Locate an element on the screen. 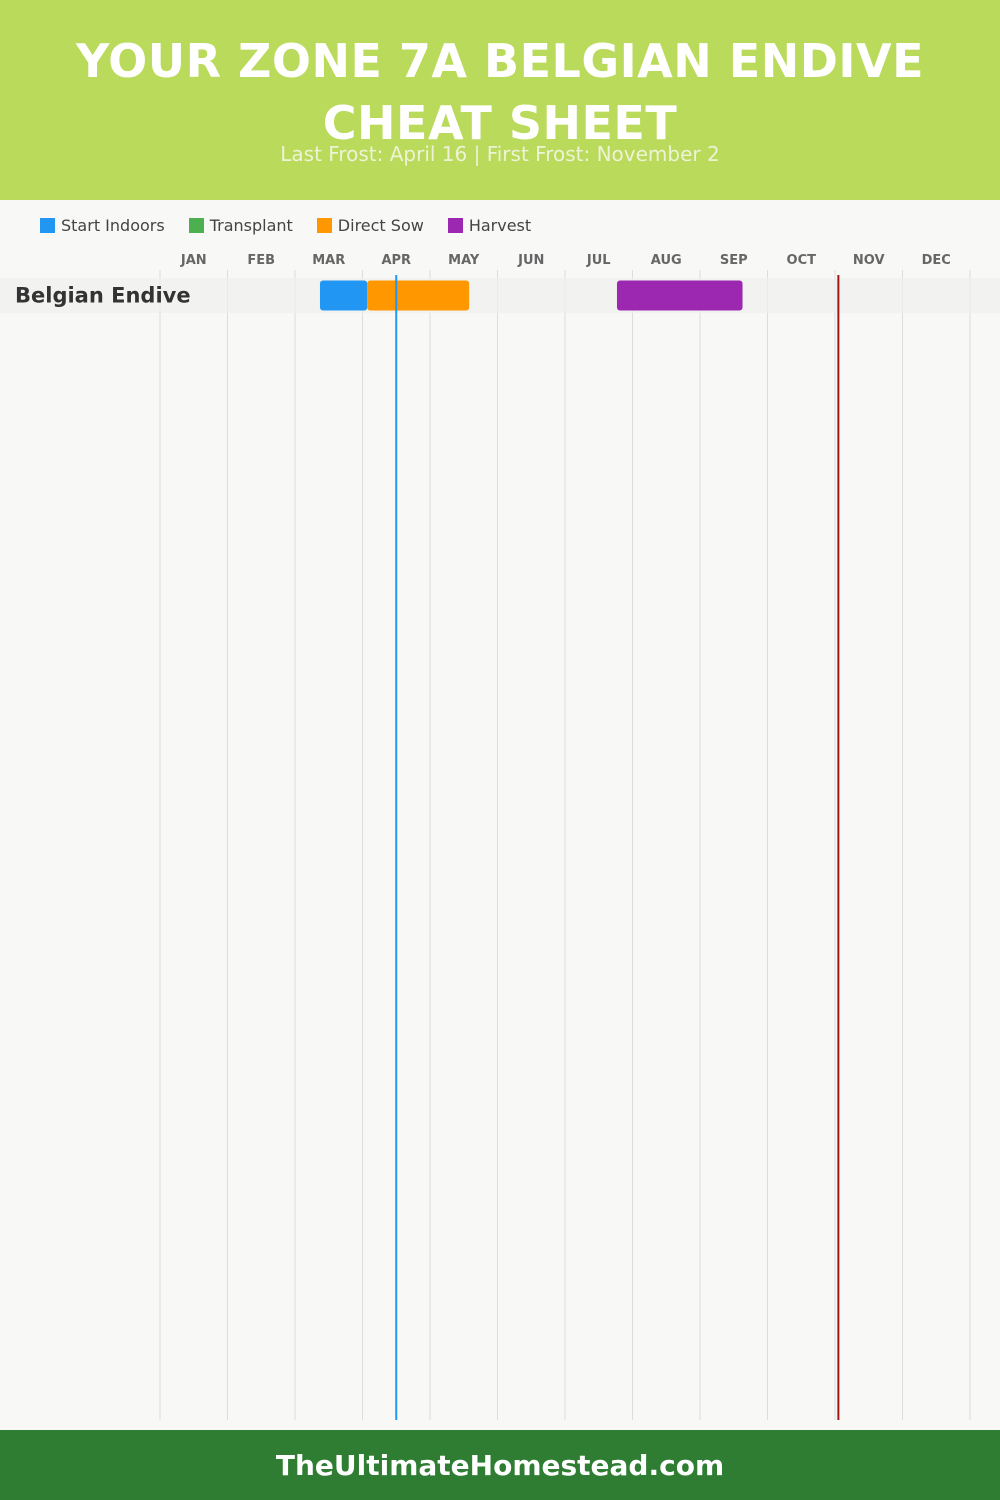 The height and width of the screenshot is (1500, 1000). legend-item-transplant: Transplant is located at coordinates (240, 225).